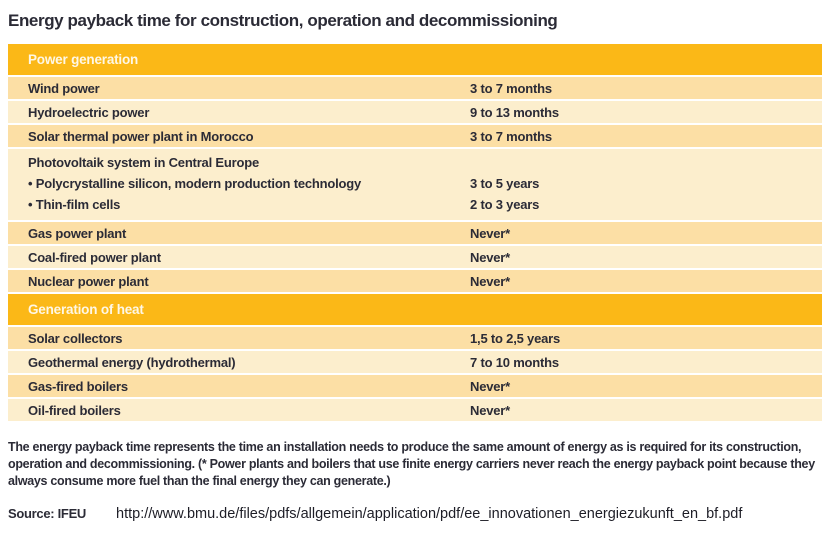 This screenshot has width=830, height=537. Describe the element at coordinates (415, 257) in the screenshot. I see `row-coal-fired-power-plant: Coal-fired power plant Never*` at that location.